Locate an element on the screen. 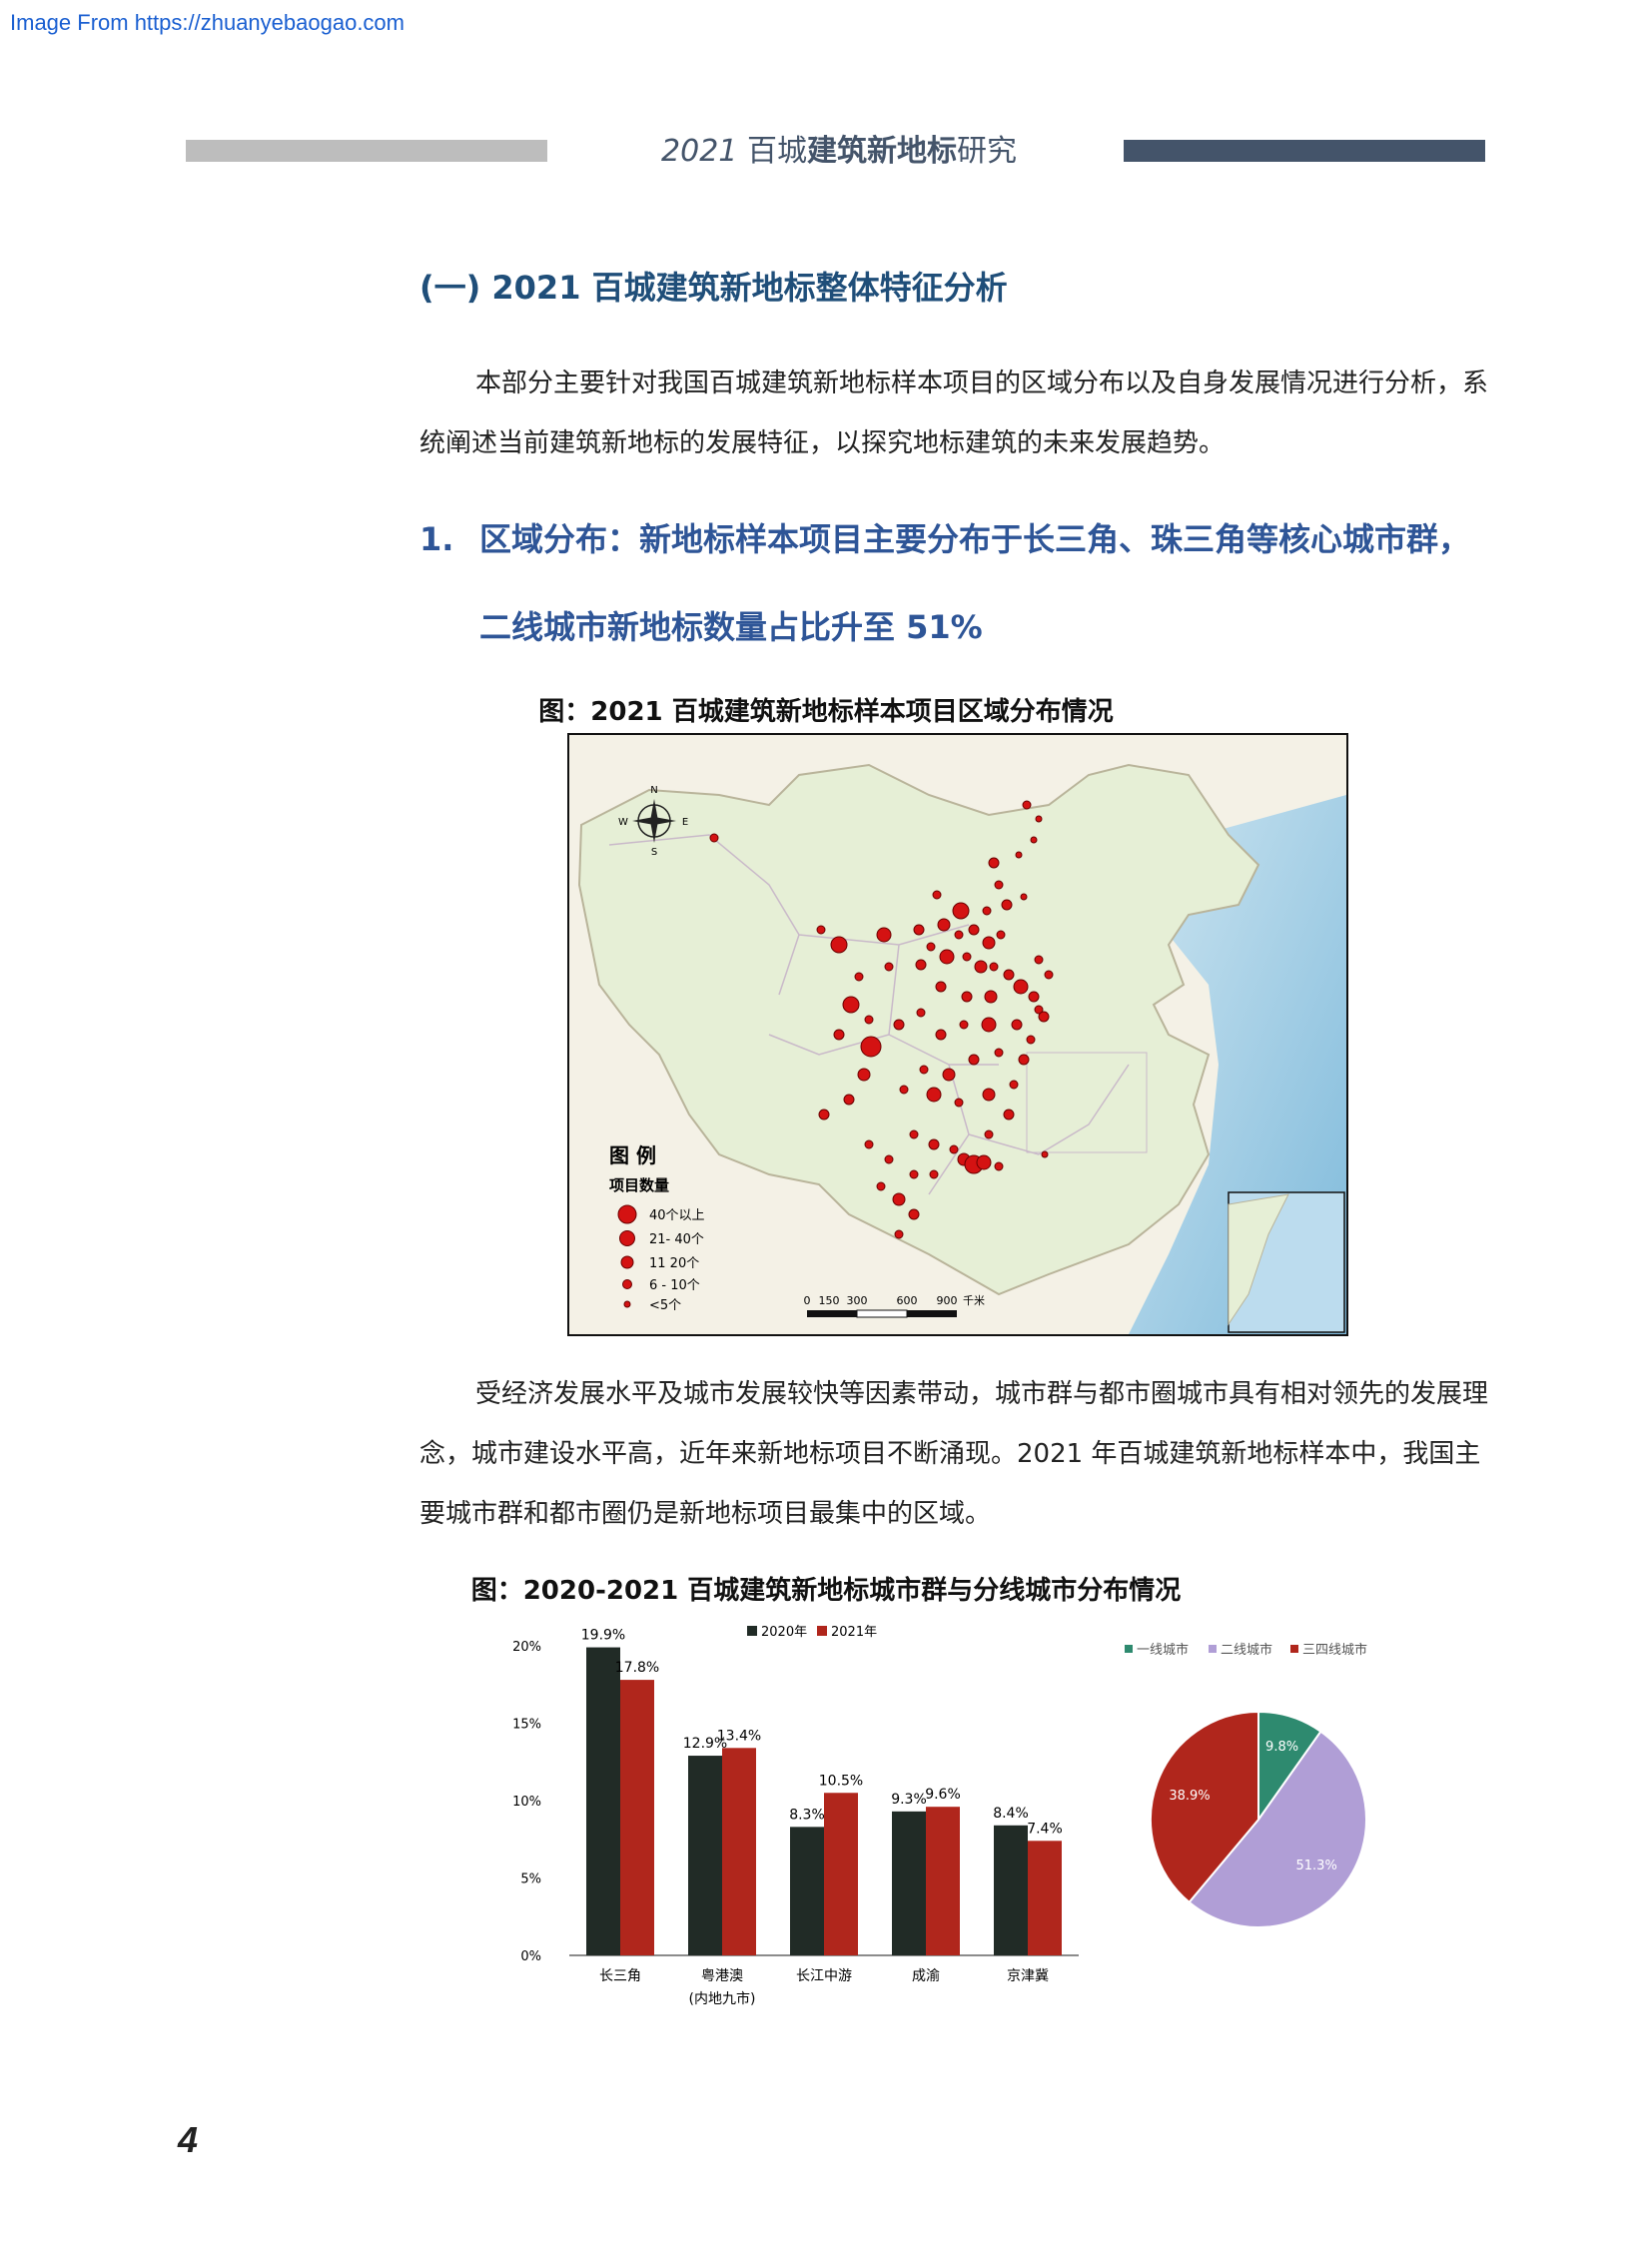  bar-value-label: 10.5% is located at coordinates (841, 1781).